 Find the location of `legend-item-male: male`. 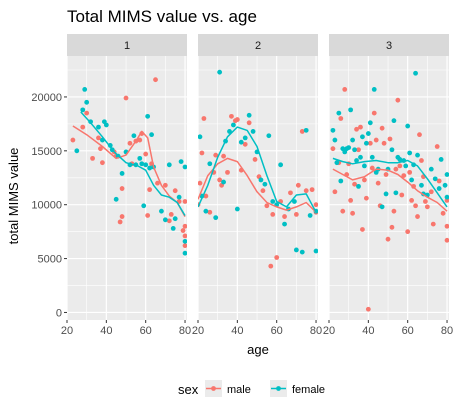

legend-item-male: male is located at coordinates (228, 388).